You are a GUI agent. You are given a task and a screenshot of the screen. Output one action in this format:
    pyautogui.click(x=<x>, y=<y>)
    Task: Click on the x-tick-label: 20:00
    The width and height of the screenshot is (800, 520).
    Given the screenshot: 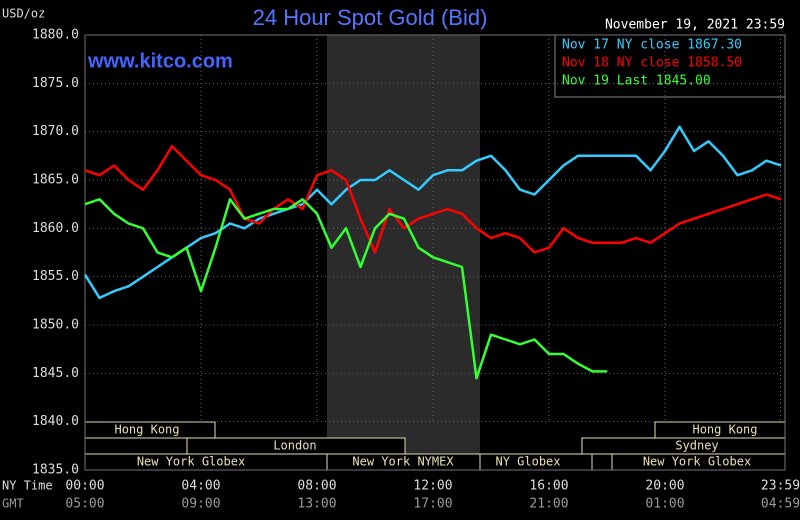 What is the action you would take?
    pyautogui.click(x=664, y=486)
    